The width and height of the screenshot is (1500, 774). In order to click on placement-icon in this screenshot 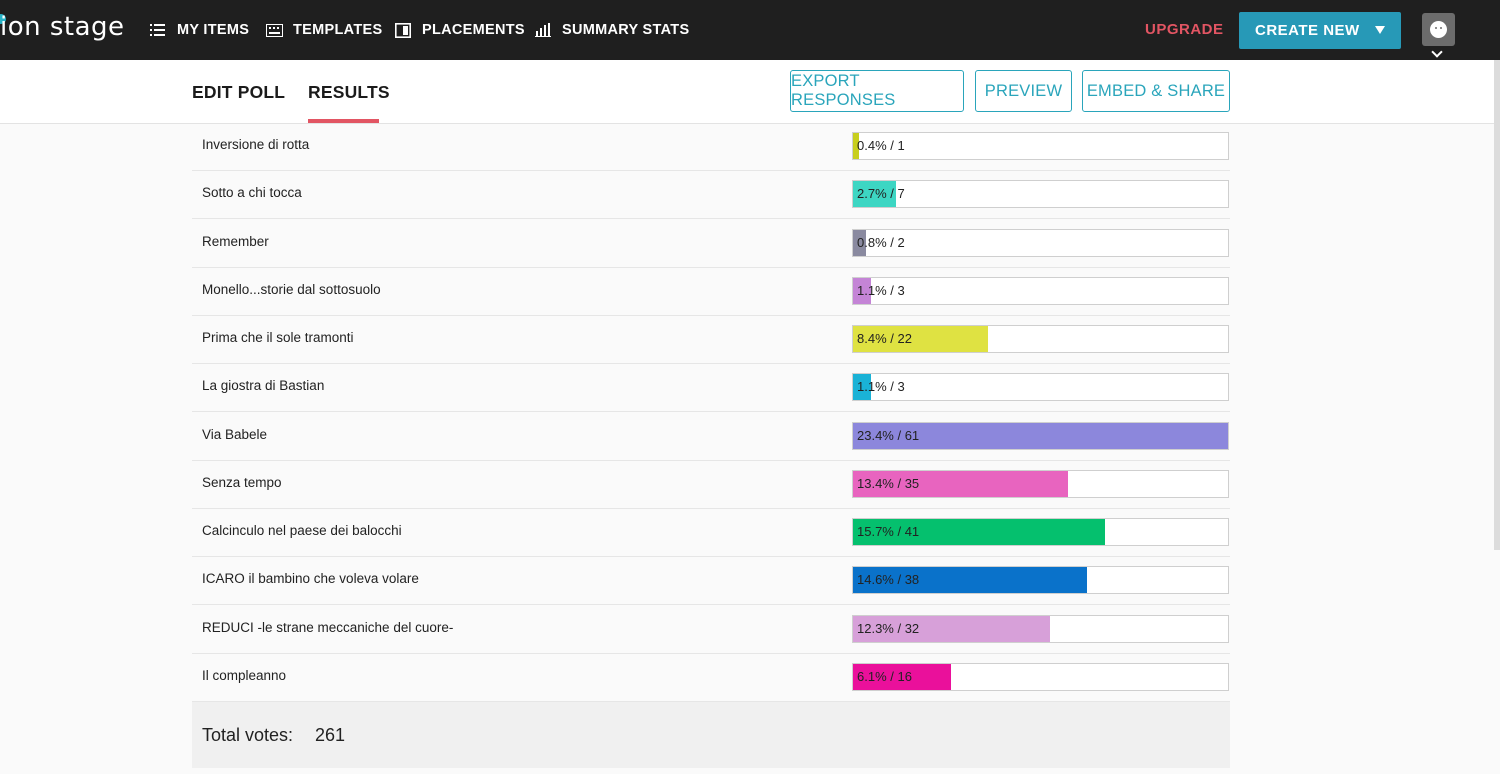, I will do `click(403, 30)`.